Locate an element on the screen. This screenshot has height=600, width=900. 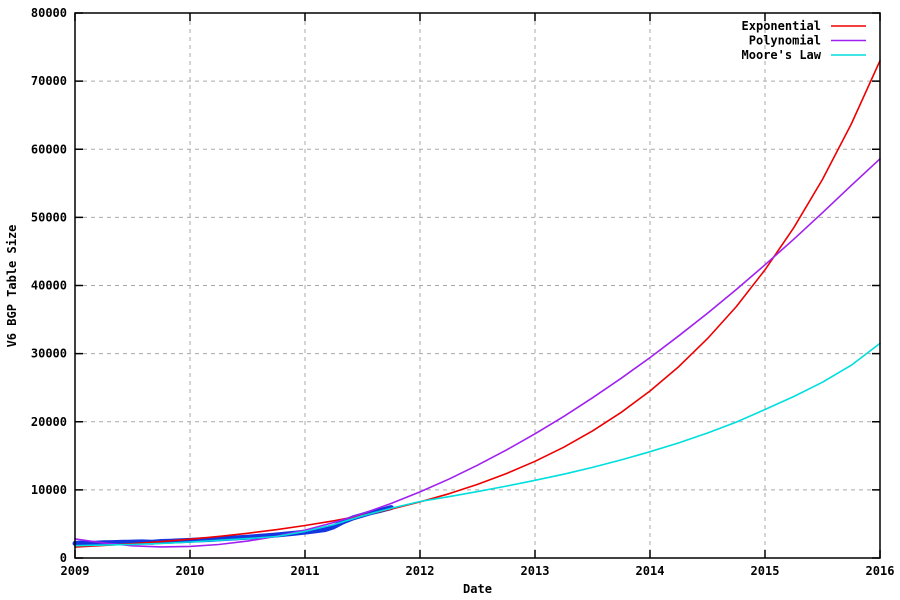
x-axis-tick-label: 2013 is located at coordinates (535, 571).